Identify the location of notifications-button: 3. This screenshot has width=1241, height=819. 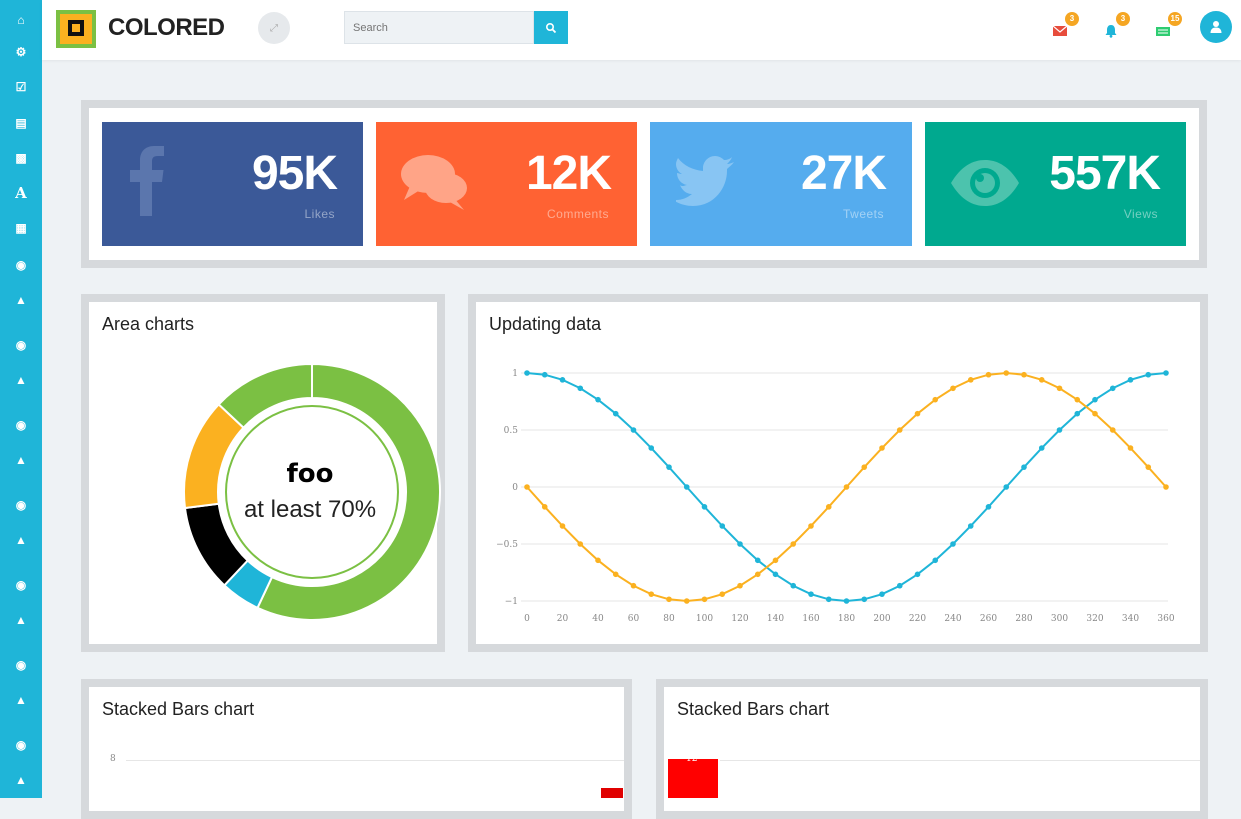
(1117, 28).